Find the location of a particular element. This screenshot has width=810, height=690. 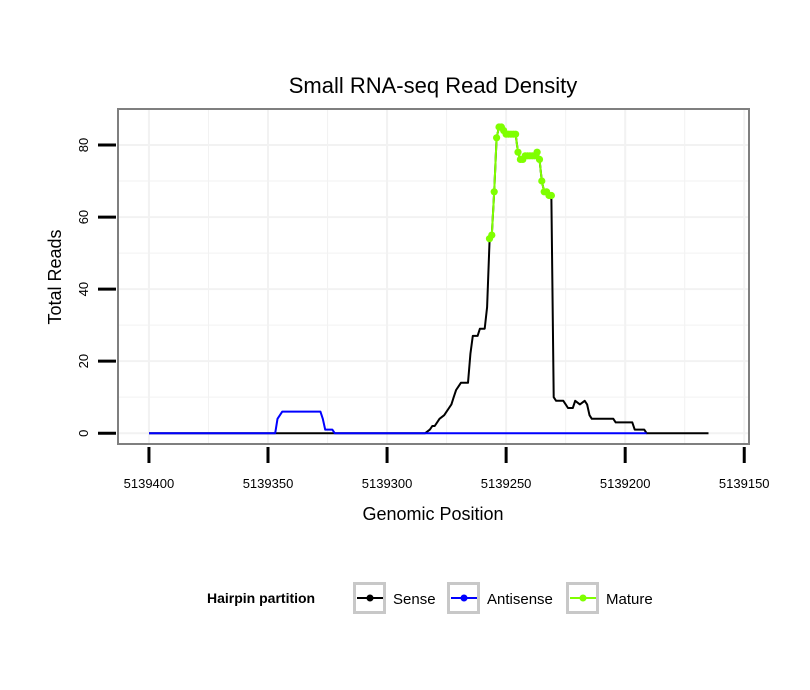

y-axis: 0 20 40 60 80 is located at coordinates (96, 287).